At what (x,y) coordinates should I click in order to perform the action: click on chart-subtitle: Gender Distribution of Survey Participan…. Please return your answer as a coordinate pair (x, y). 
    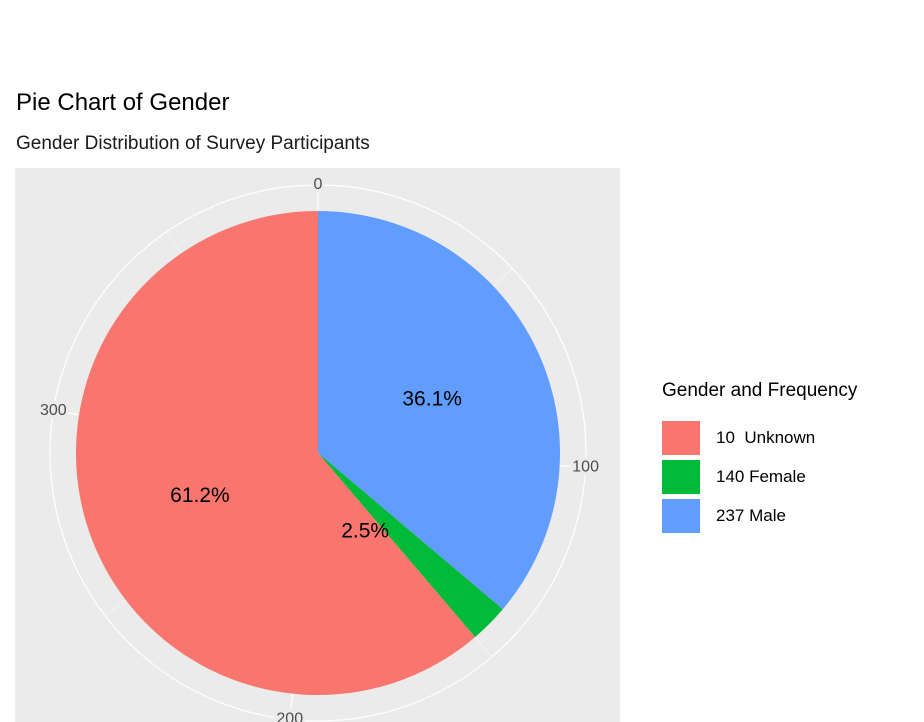
    Looking at the image, I should click on (193, 143).